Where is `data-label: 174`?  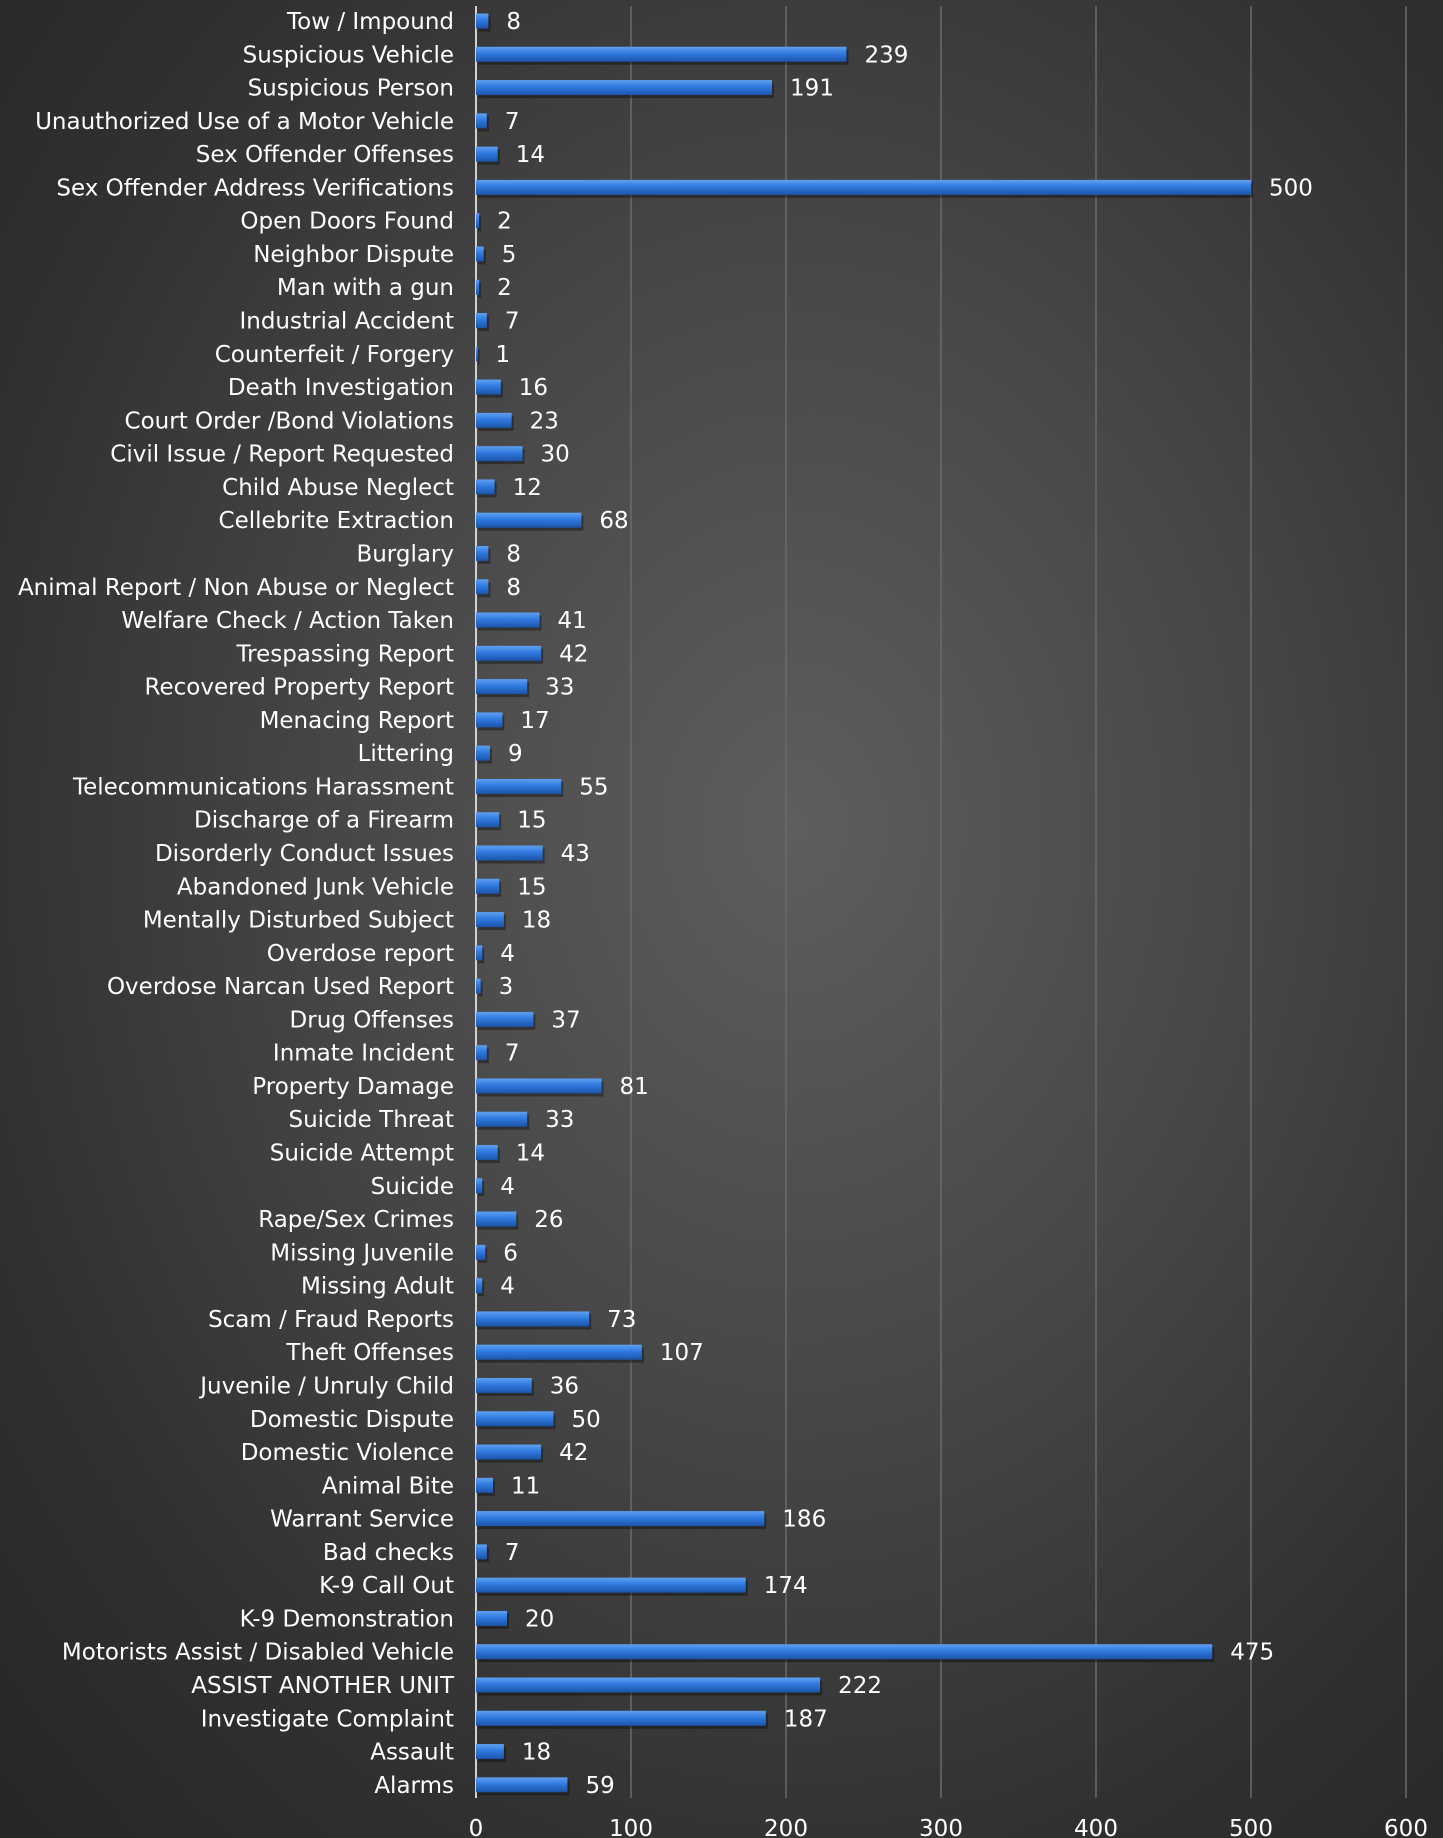 data-label: 174 is located at coordinates (786, 1586).